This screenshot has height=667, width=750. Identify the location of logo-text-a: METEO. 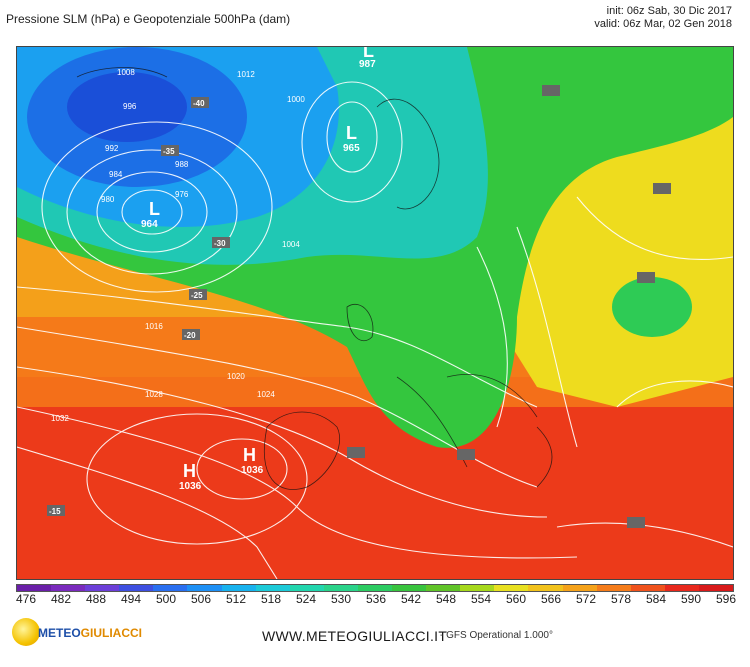
(59, 633).